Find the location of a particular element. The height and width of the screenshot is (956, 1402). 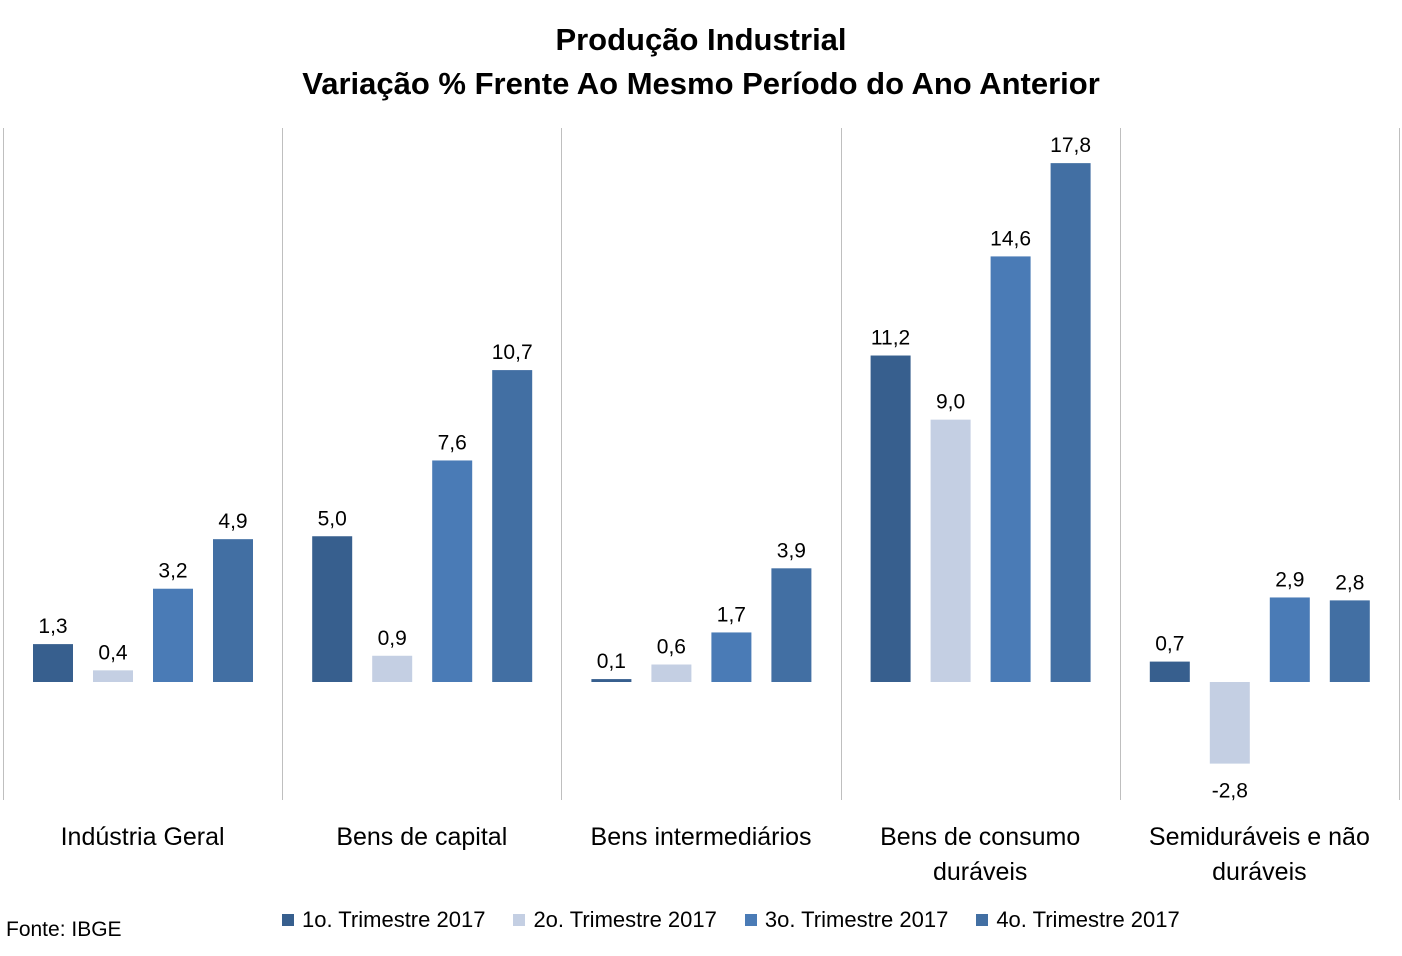

category-label: Bens de capital is located at coordinates (421, 837).